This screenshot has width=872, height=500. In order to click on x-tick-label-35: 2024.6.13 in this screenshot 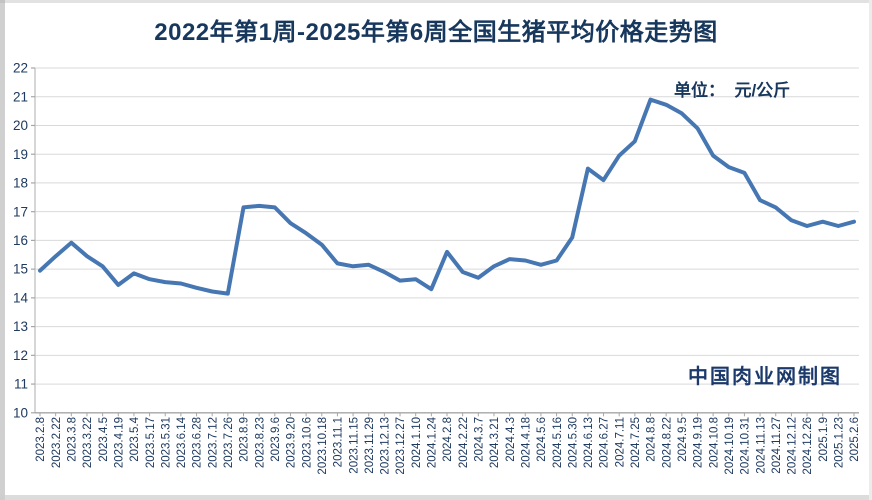, I will do `click(589, 442)`.